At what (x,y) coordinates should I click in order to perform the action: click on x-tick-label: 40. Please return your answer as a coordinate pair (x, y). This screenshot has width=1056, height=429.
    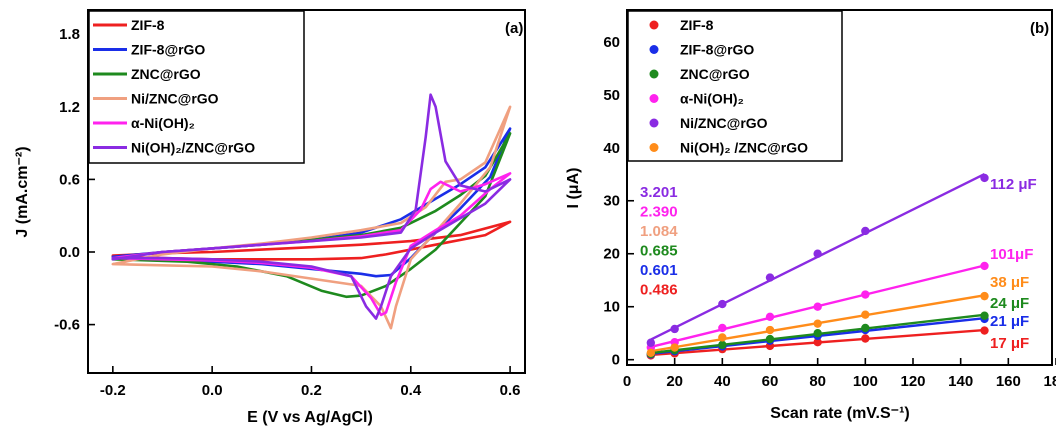
    Looking at the image, I should click on (722, 381).